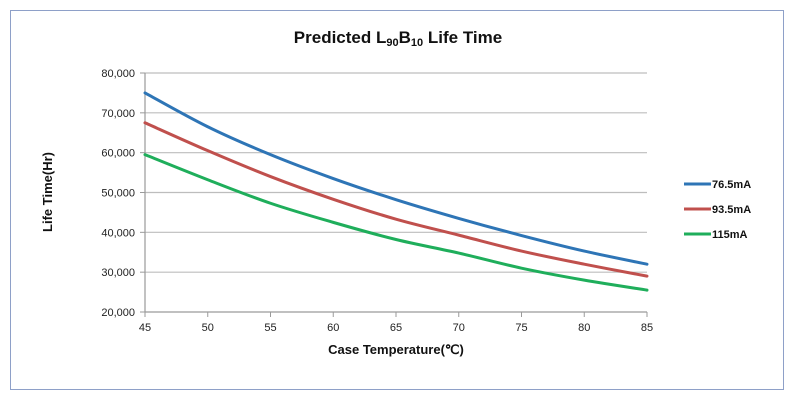  Describe the element at coordinates (270, 328) in the screenshot. I see `x-tick-label: 55` at that location.